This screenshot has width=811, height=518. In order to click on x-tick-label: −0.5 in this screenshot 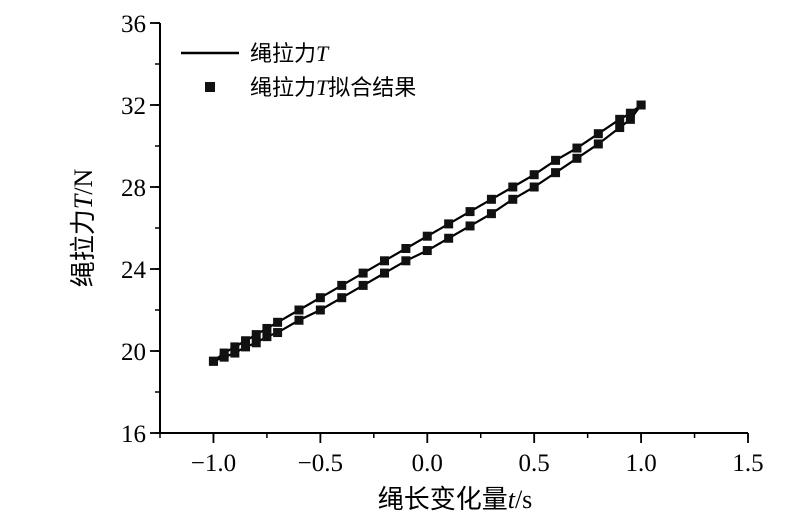, I will do `click(320, 463)`.